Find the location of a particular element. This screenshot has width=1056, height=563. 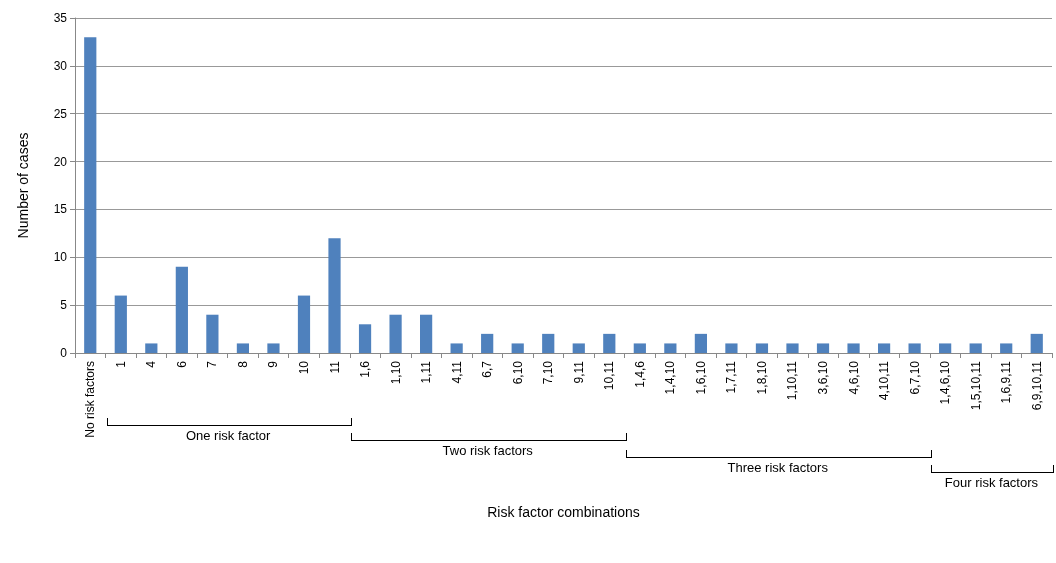

x-tick-label: 1,6,9,11 is located at coordinates (1006, 382).